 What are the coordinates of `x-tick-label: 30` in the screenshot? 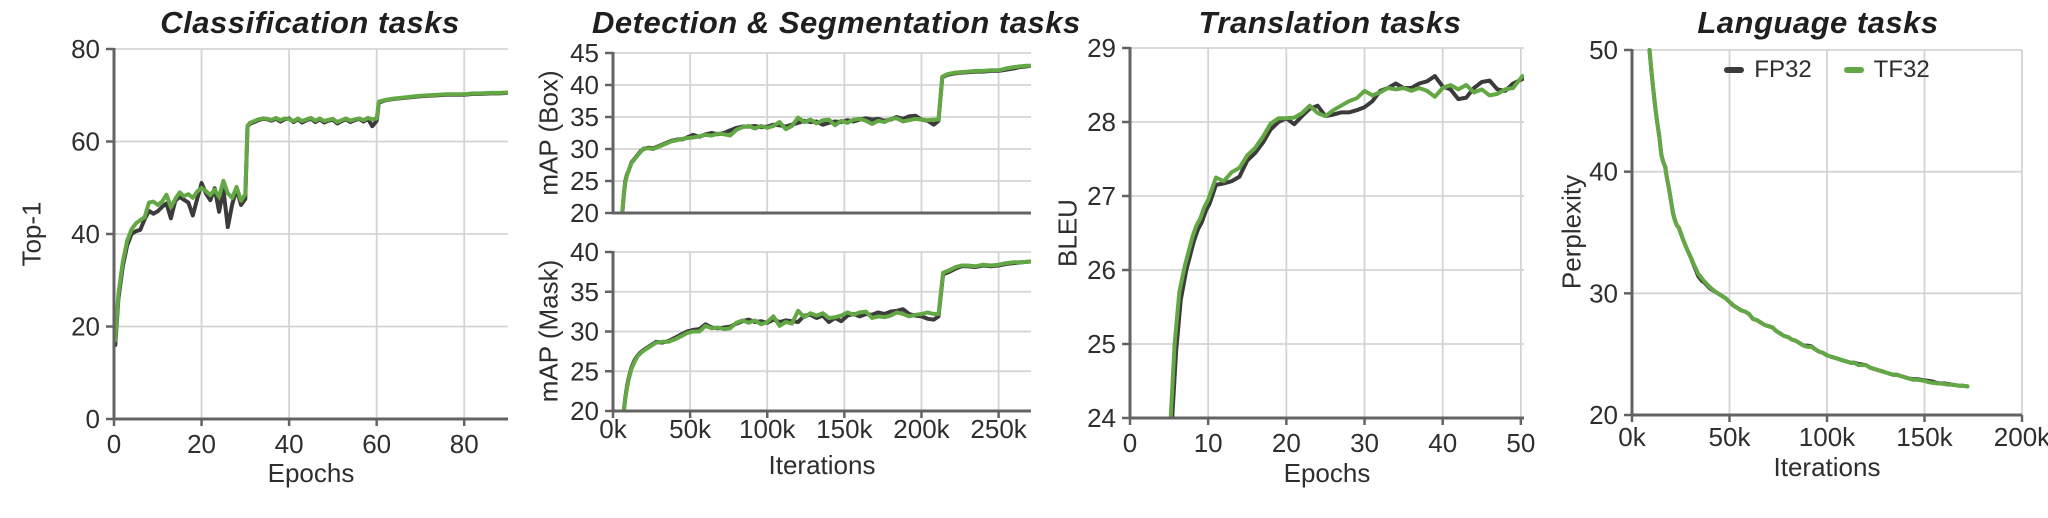 It's located at (1364, 443).